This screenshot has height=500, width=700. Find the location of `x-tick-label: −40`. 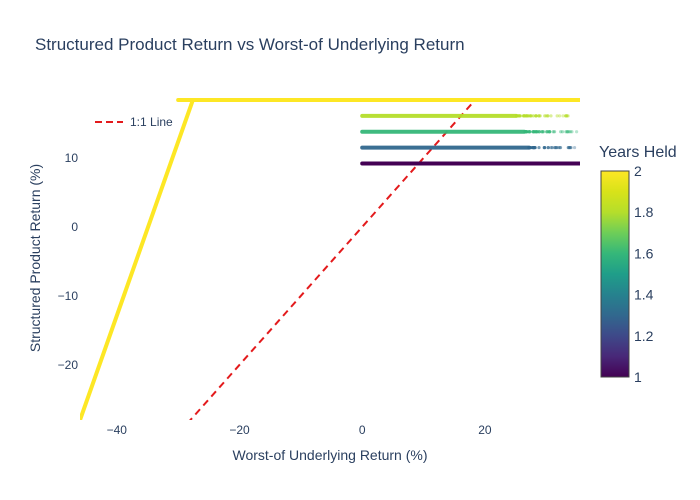

x-tick-label: −40 is located at coordinates (117, 430).